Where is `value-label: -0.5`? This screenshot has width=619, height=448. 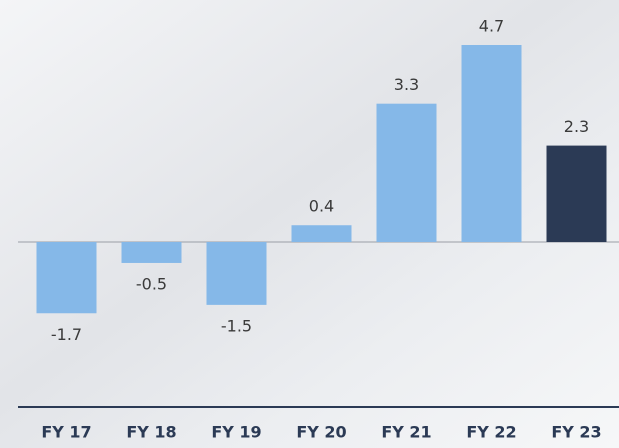
value-label: -0.5 is located at coordinates (151, 283).